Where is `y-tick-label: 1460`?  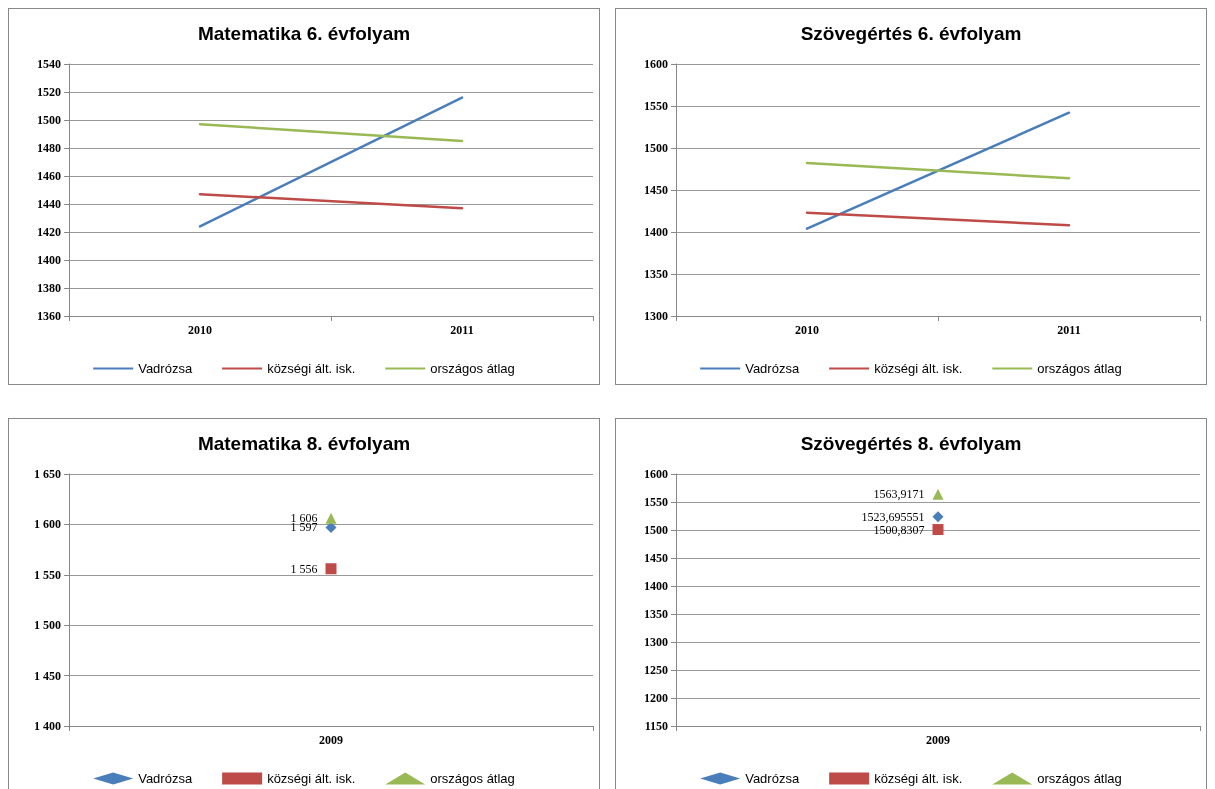
y-tick-label: 1460 is located at coordinates (49, 176).